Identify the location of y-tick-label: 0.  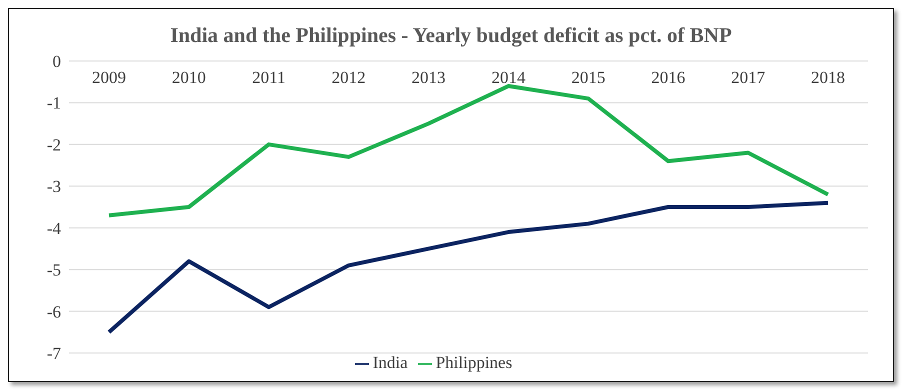
(56, 62).